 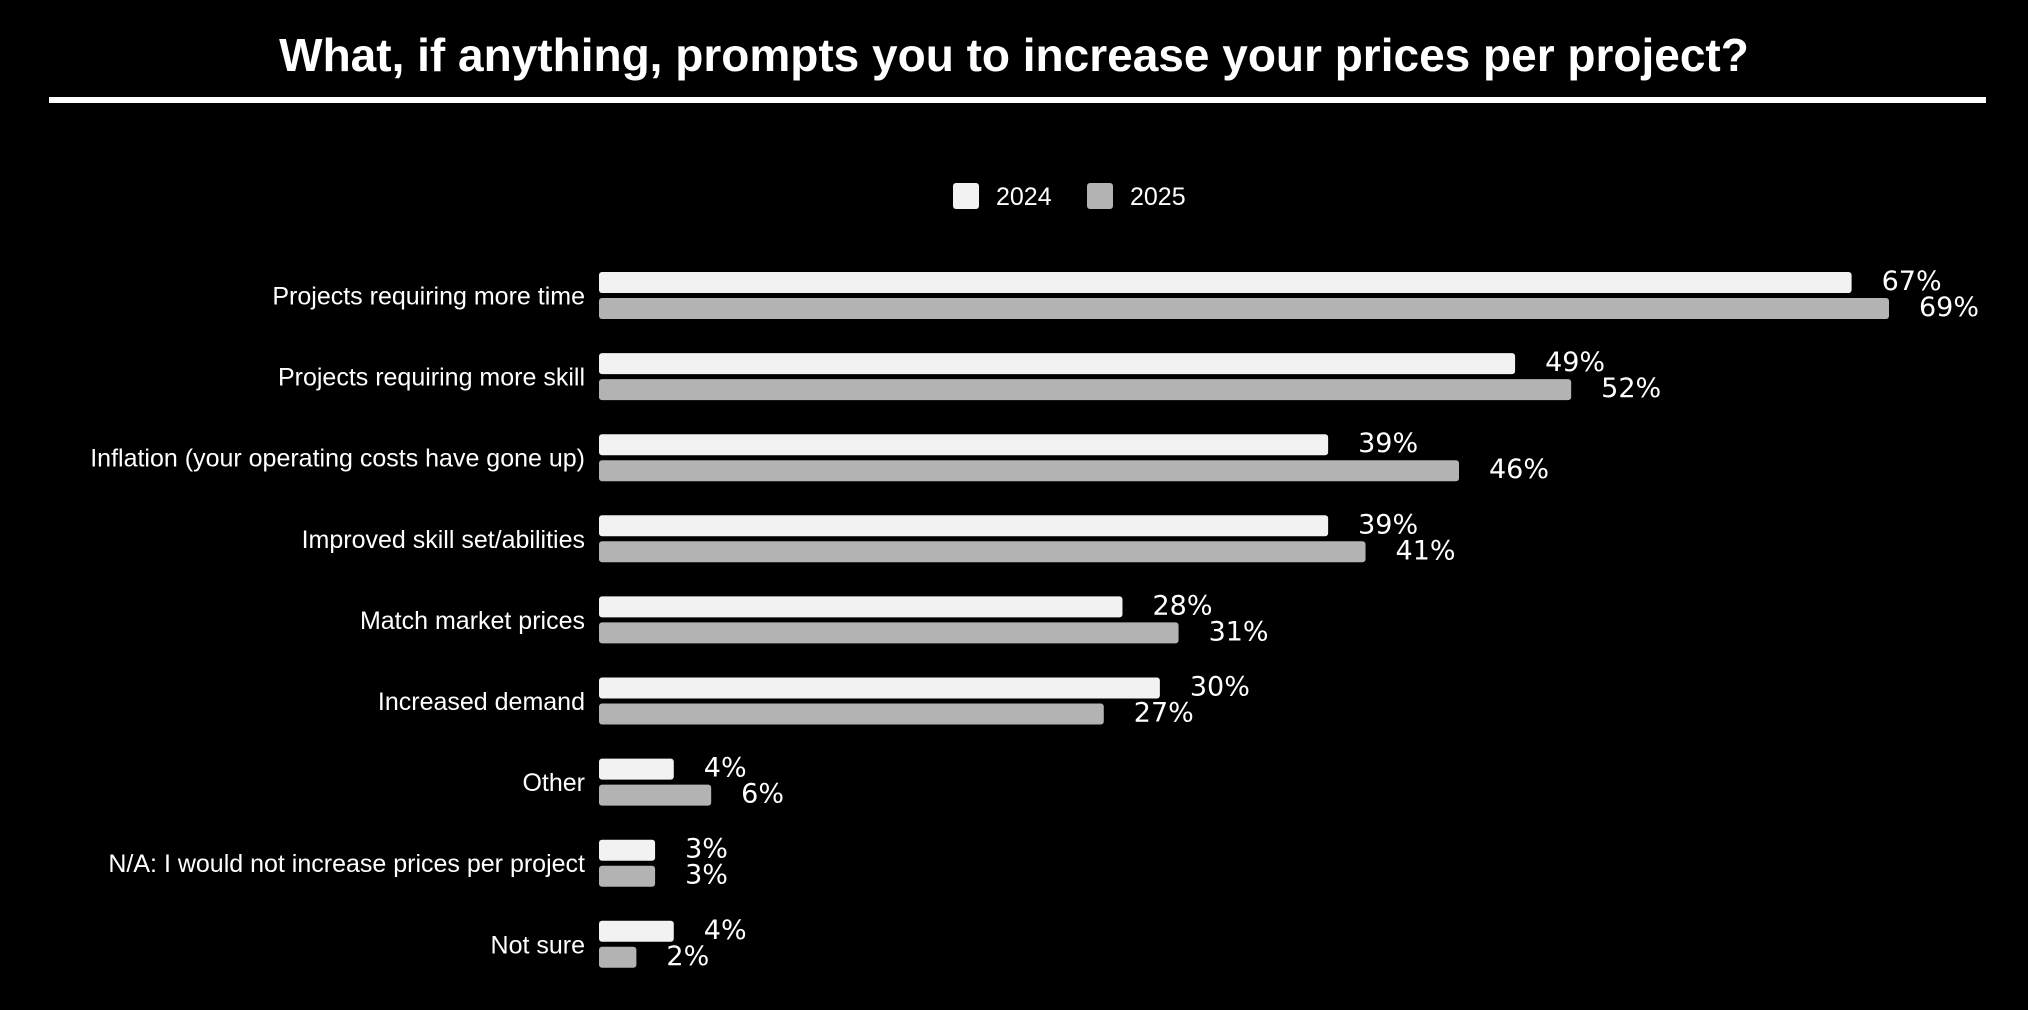 What do you see at coordinates (1024, 197) in the screenshot?
I see `legend-label-2024: 2024` at bounding box center [1024, 197].